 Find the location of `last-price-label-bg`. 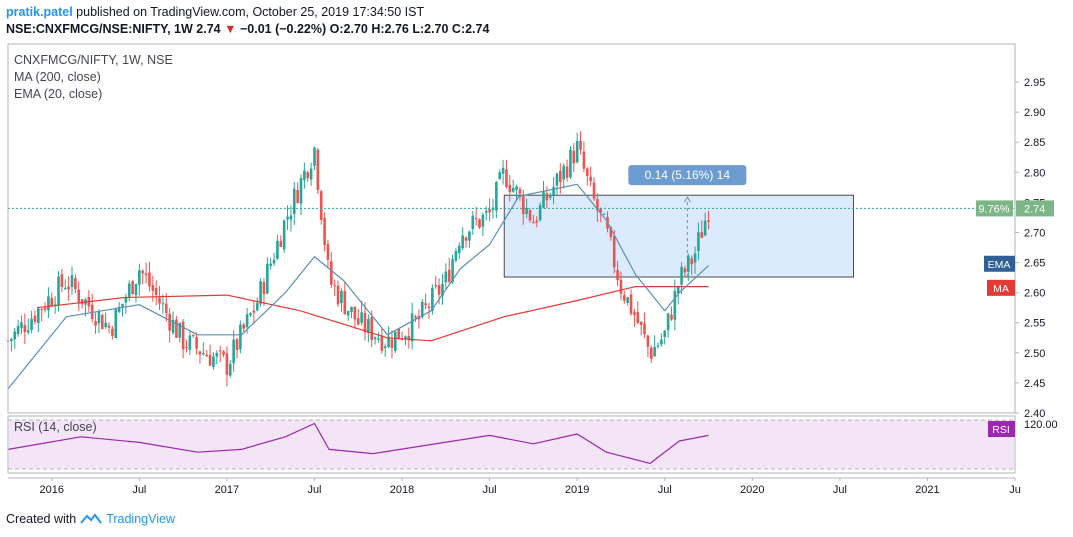

last-price-label-bg is located at coordinates (1035, 208).